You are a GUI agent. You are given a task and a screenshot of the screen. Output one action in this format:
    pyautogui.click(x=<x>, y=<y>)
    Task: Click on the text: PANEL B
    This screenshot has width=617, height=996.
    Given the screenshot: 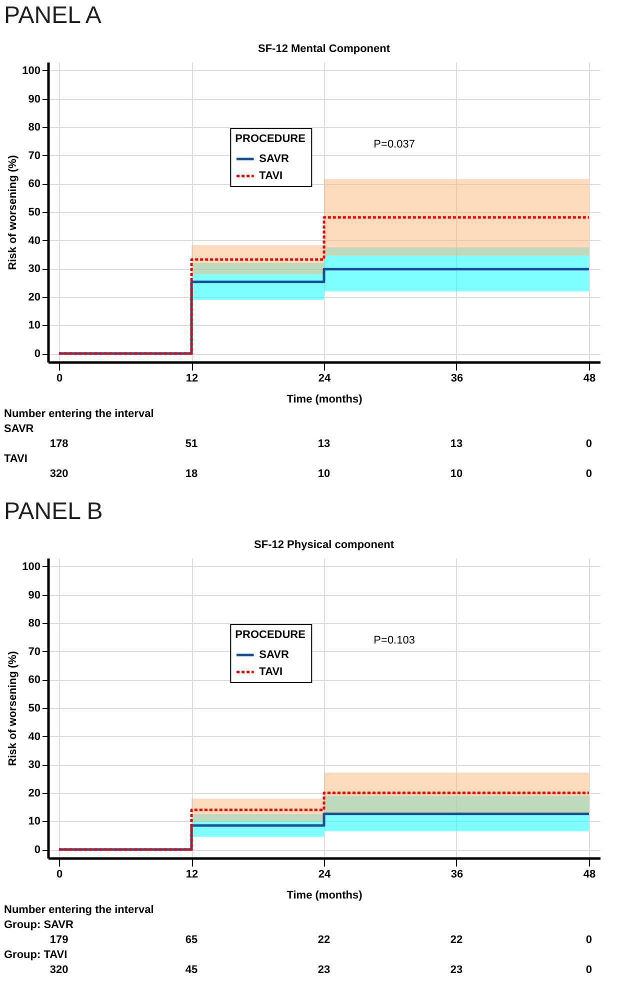 What is the action you would take?
    pyautogui.click(x=53, y=511)
    